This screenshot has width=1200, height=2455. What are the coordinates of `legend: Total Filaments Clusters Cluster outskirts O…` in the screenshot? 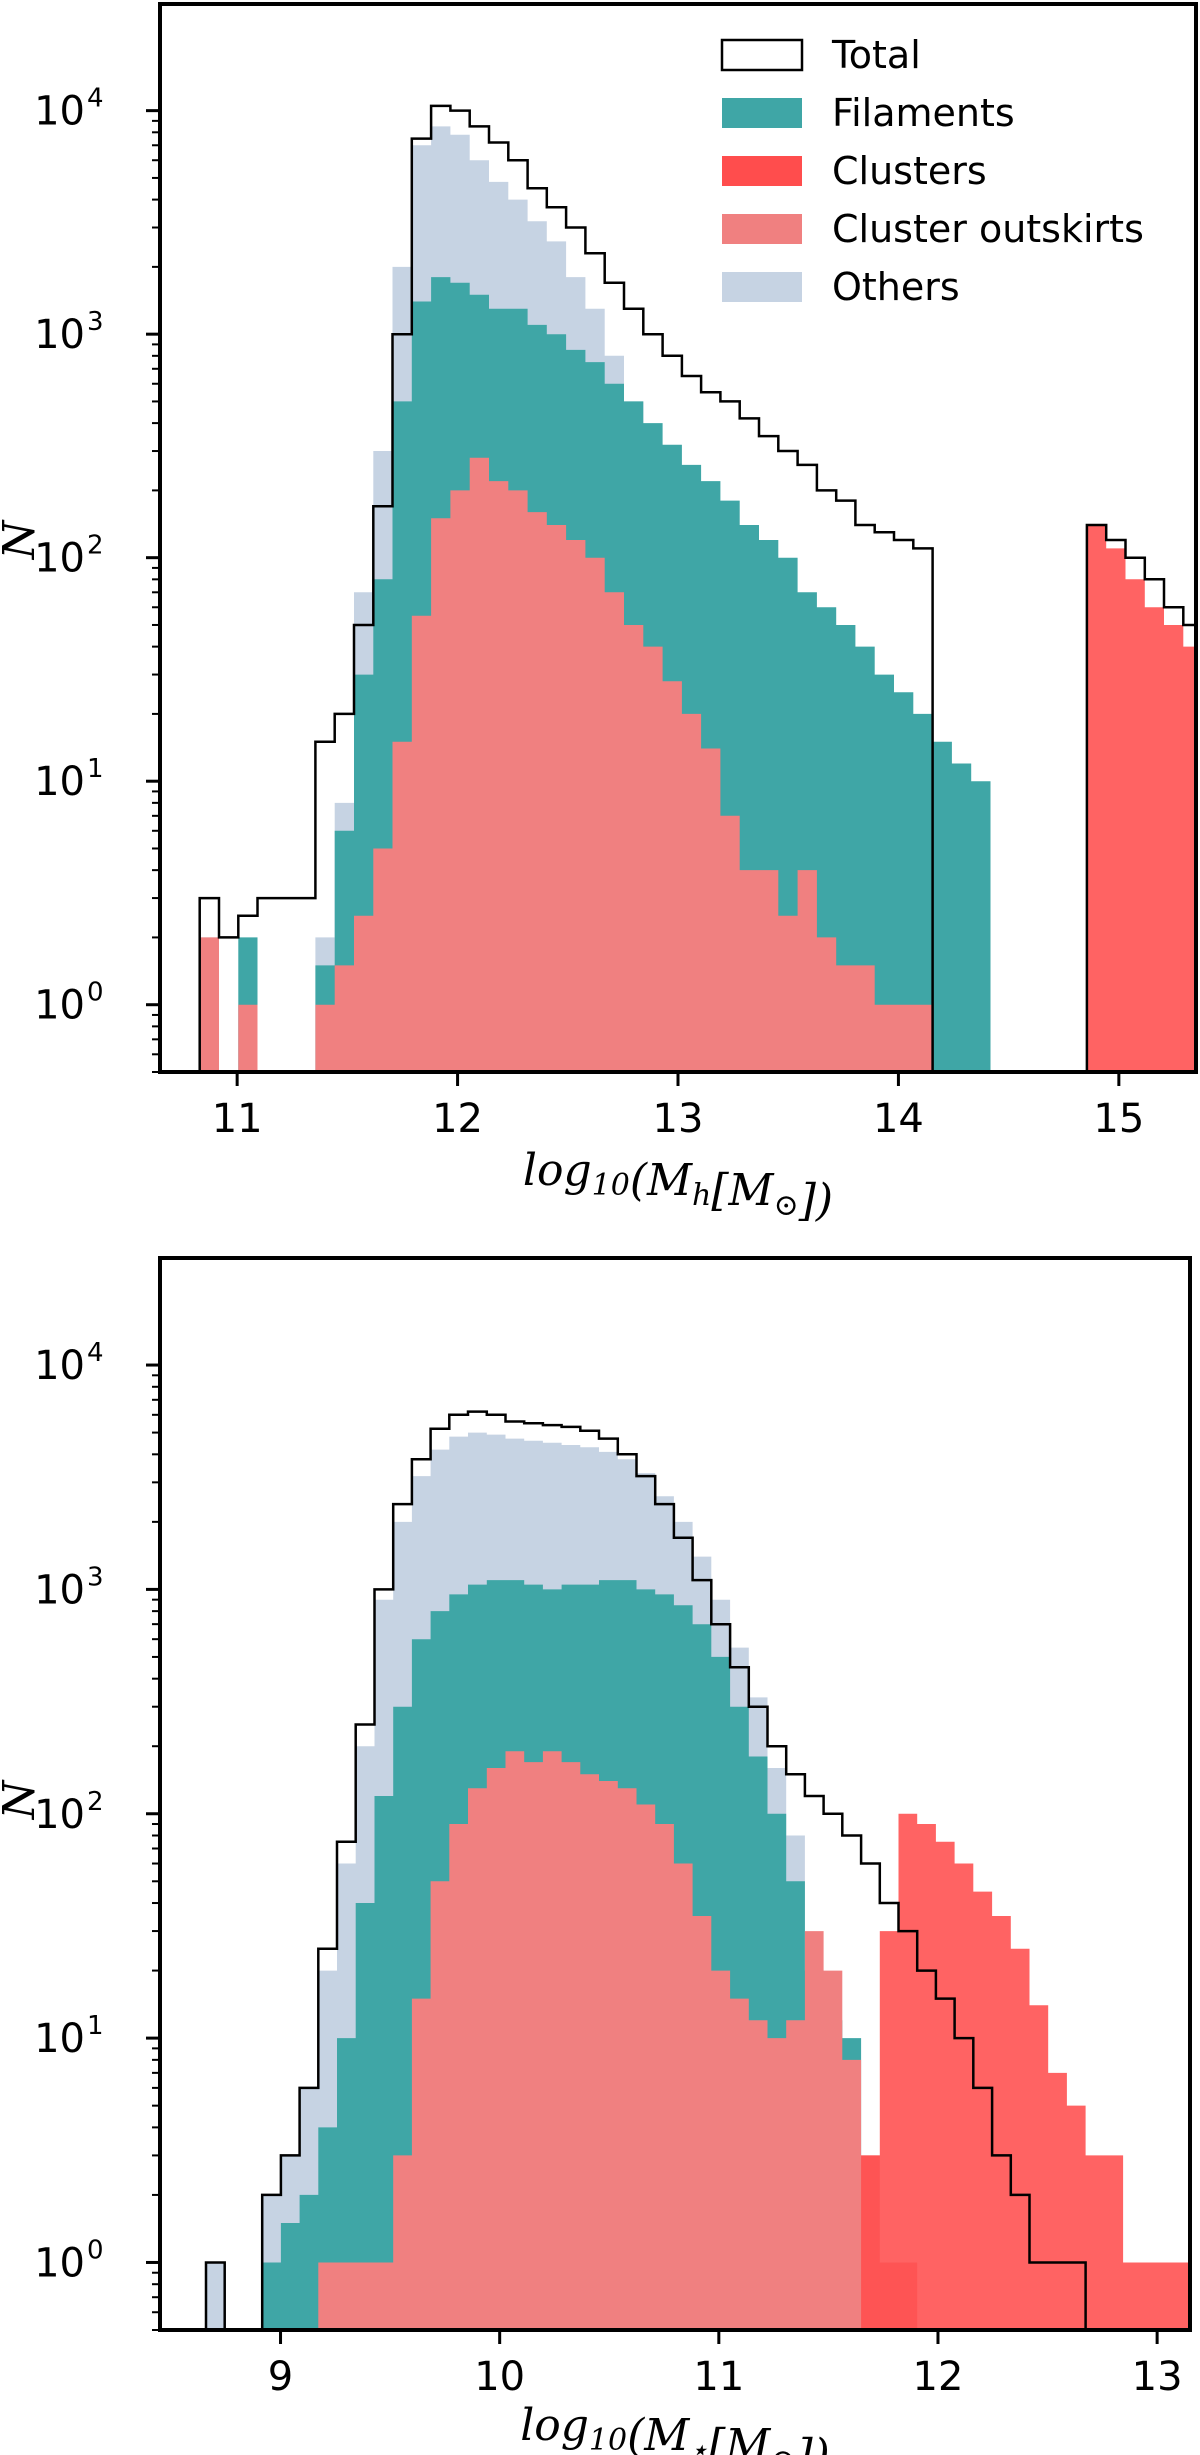 It's located at (932, 171).